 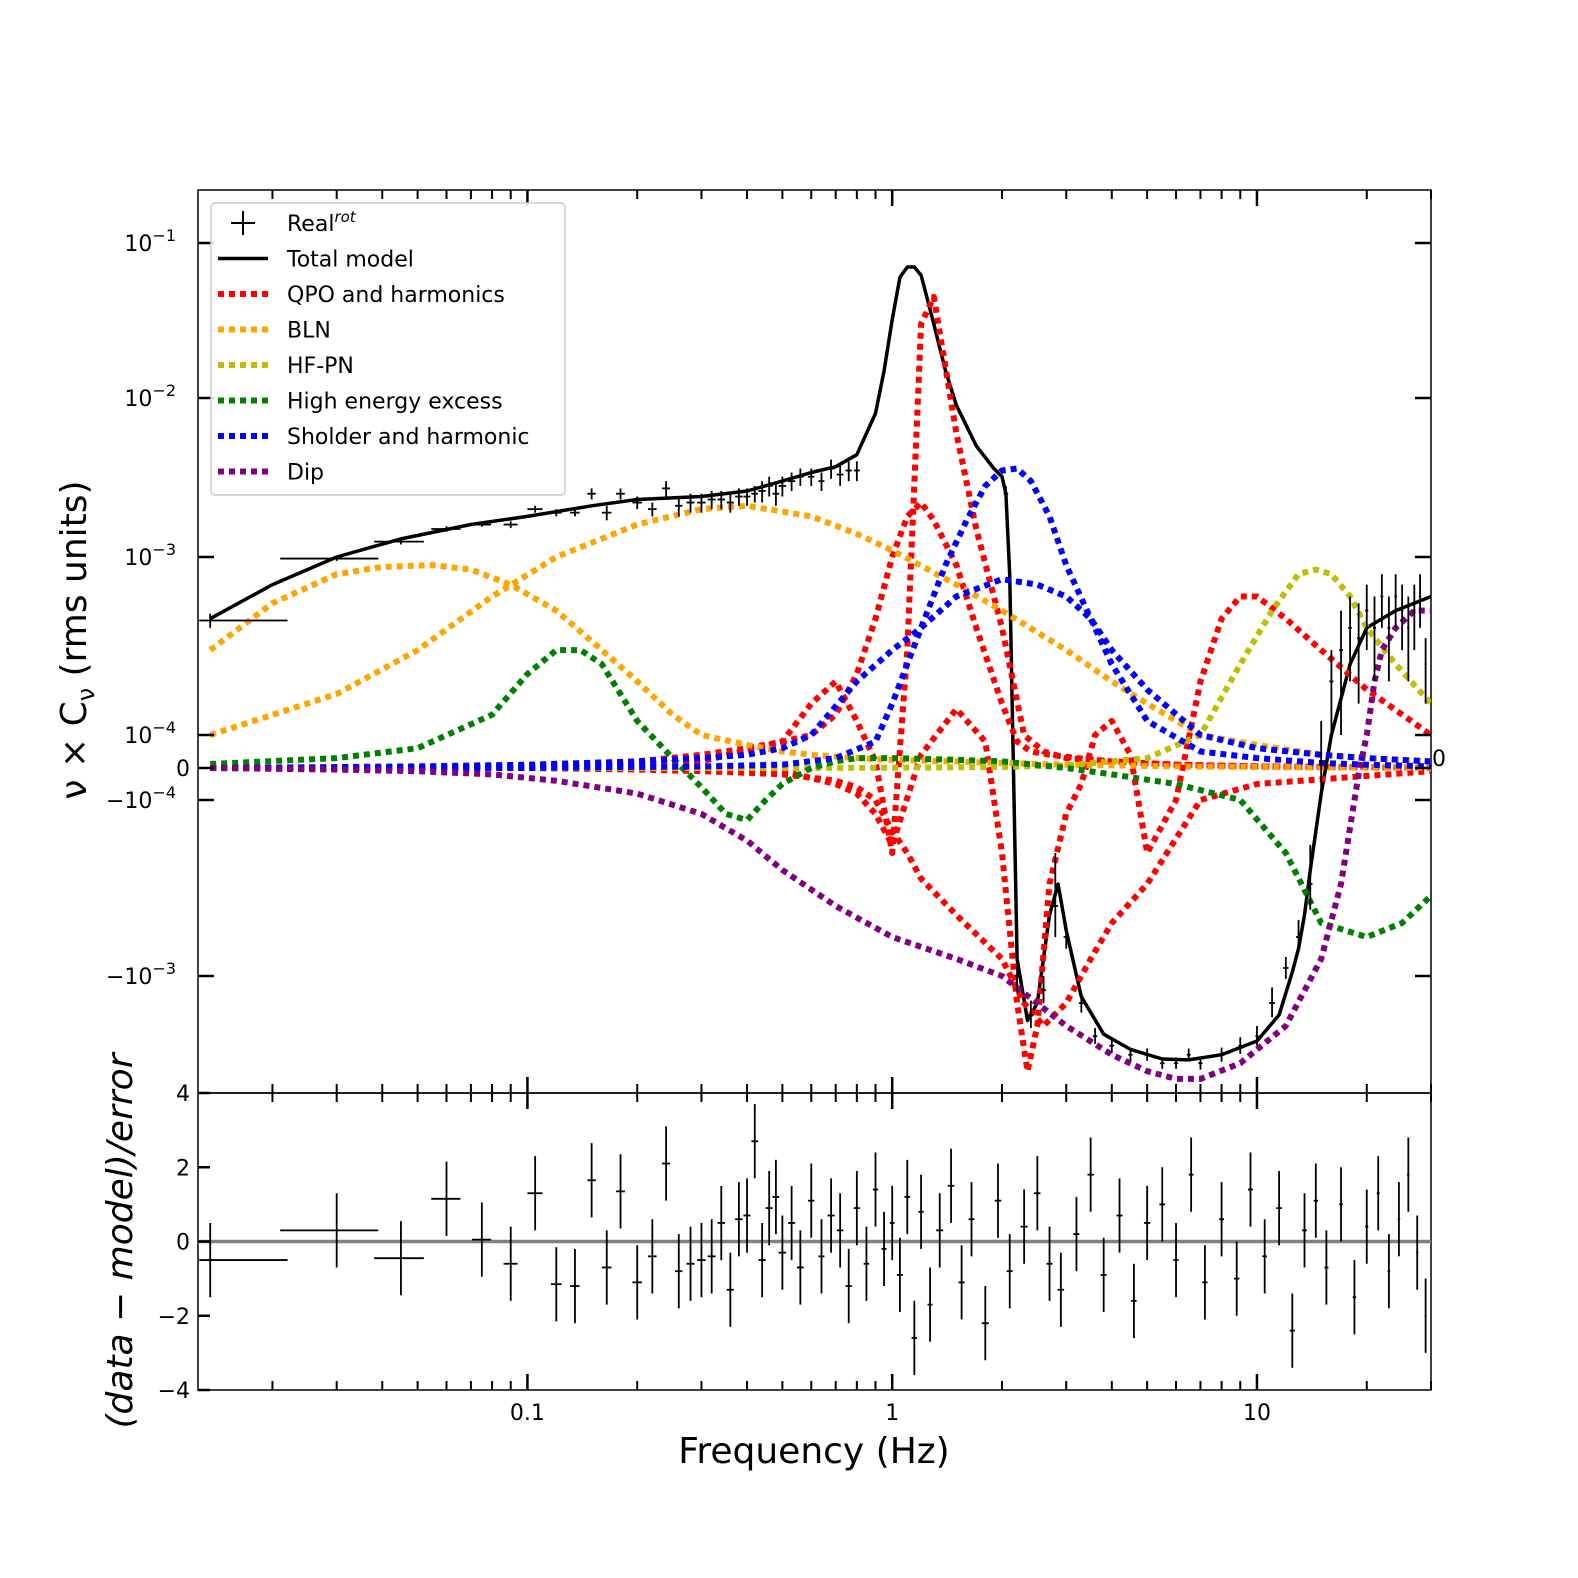 What do you see at coordinates (164, 549) in the screenshot?
I see `y-tick-label-exponent: −3` at bounding box center [164, 549].